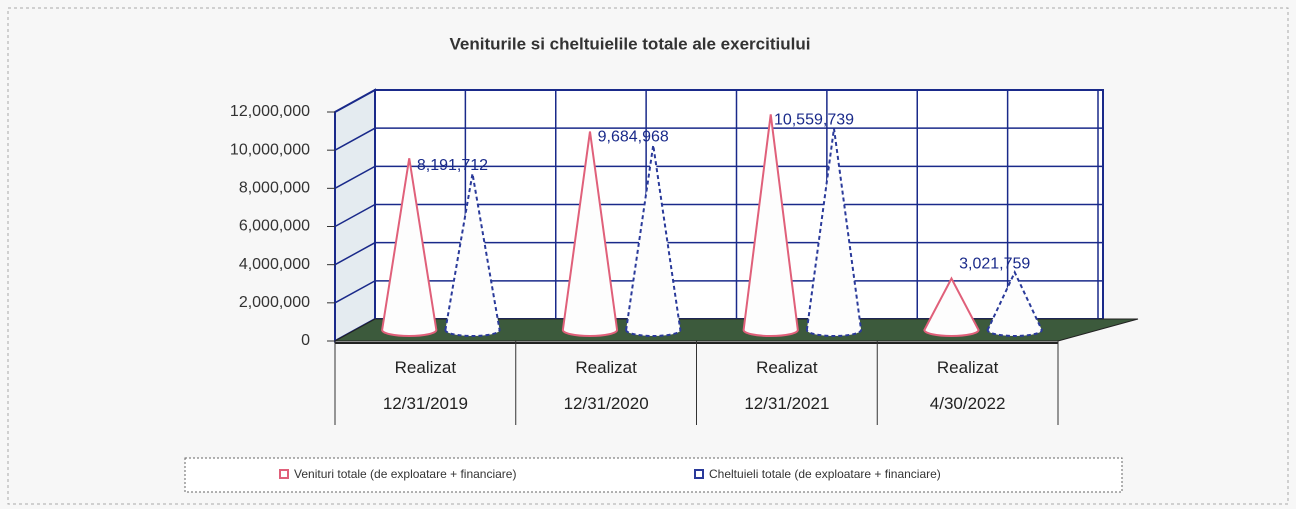  I want to click on value-label: 8,191,712, so click(452, 165).